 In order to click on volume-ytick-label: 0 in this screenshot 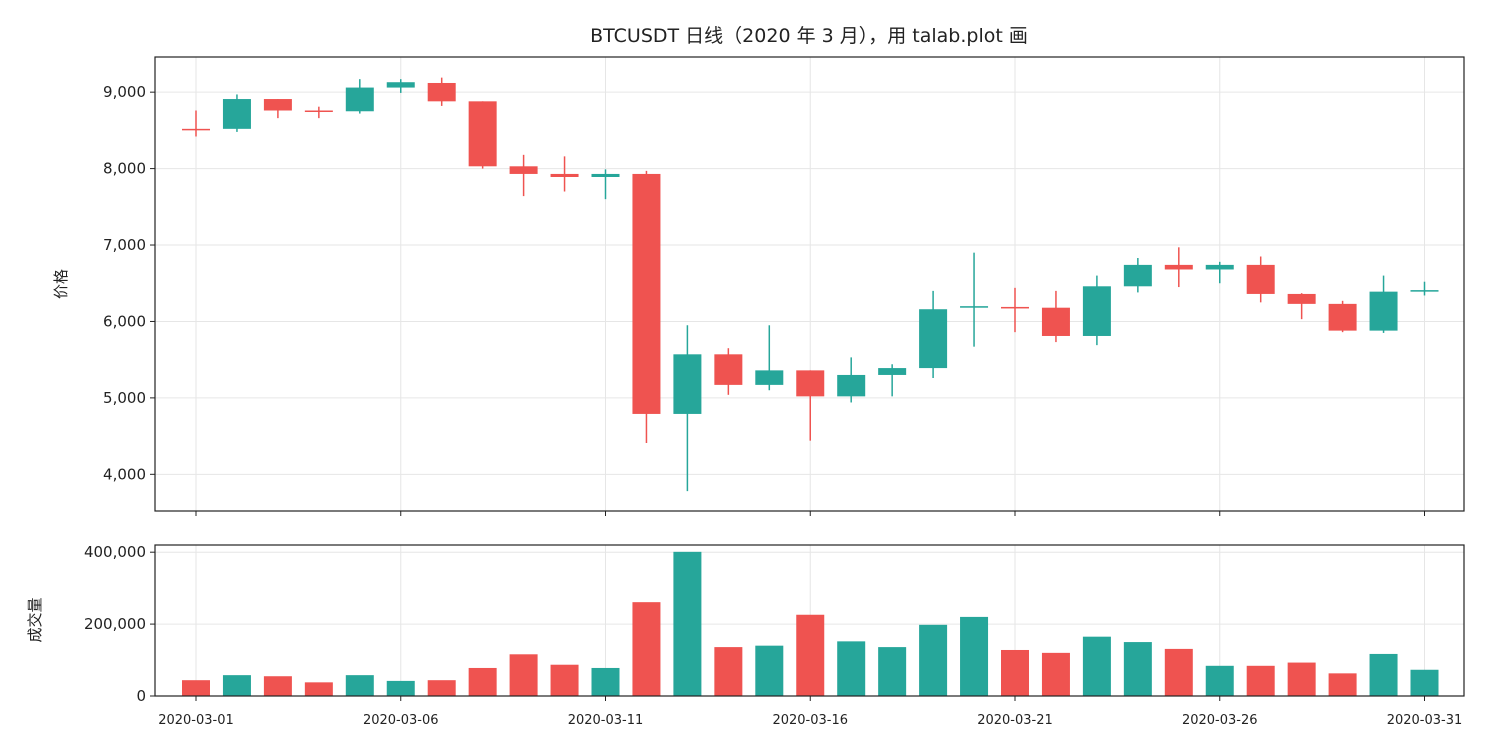, I will do `click(141, 696)`.